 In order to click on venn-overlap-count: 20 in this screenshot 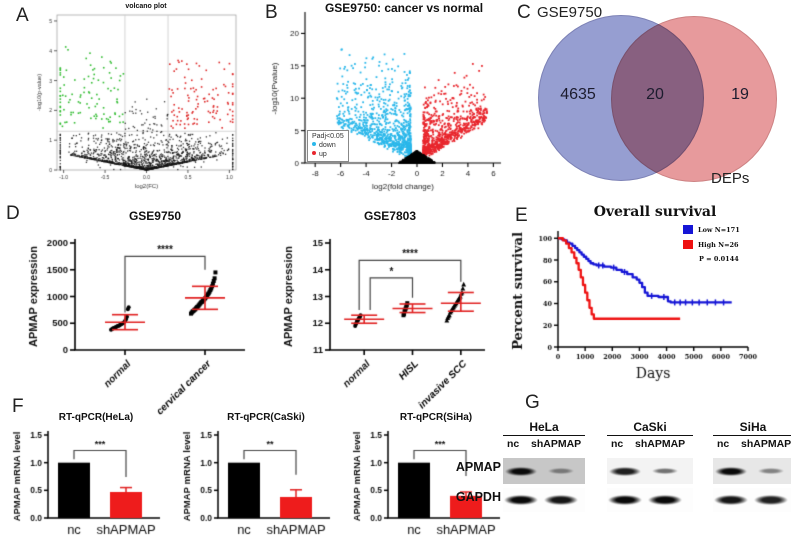, I will do `click(655, 94)`.